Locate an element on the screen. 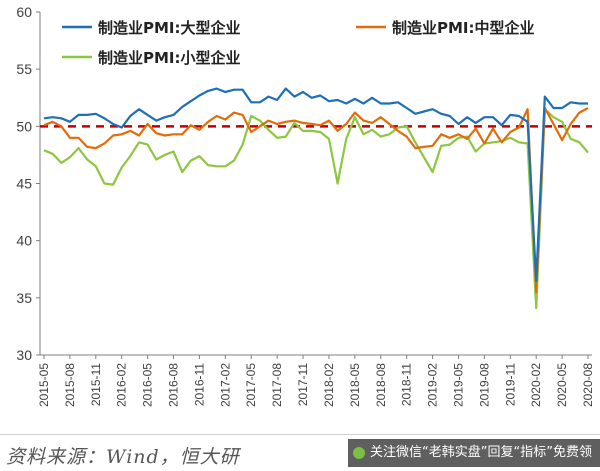 The width and height of the screenshot is (600, 471). wechat-icon is located at coordinates (359, 453).